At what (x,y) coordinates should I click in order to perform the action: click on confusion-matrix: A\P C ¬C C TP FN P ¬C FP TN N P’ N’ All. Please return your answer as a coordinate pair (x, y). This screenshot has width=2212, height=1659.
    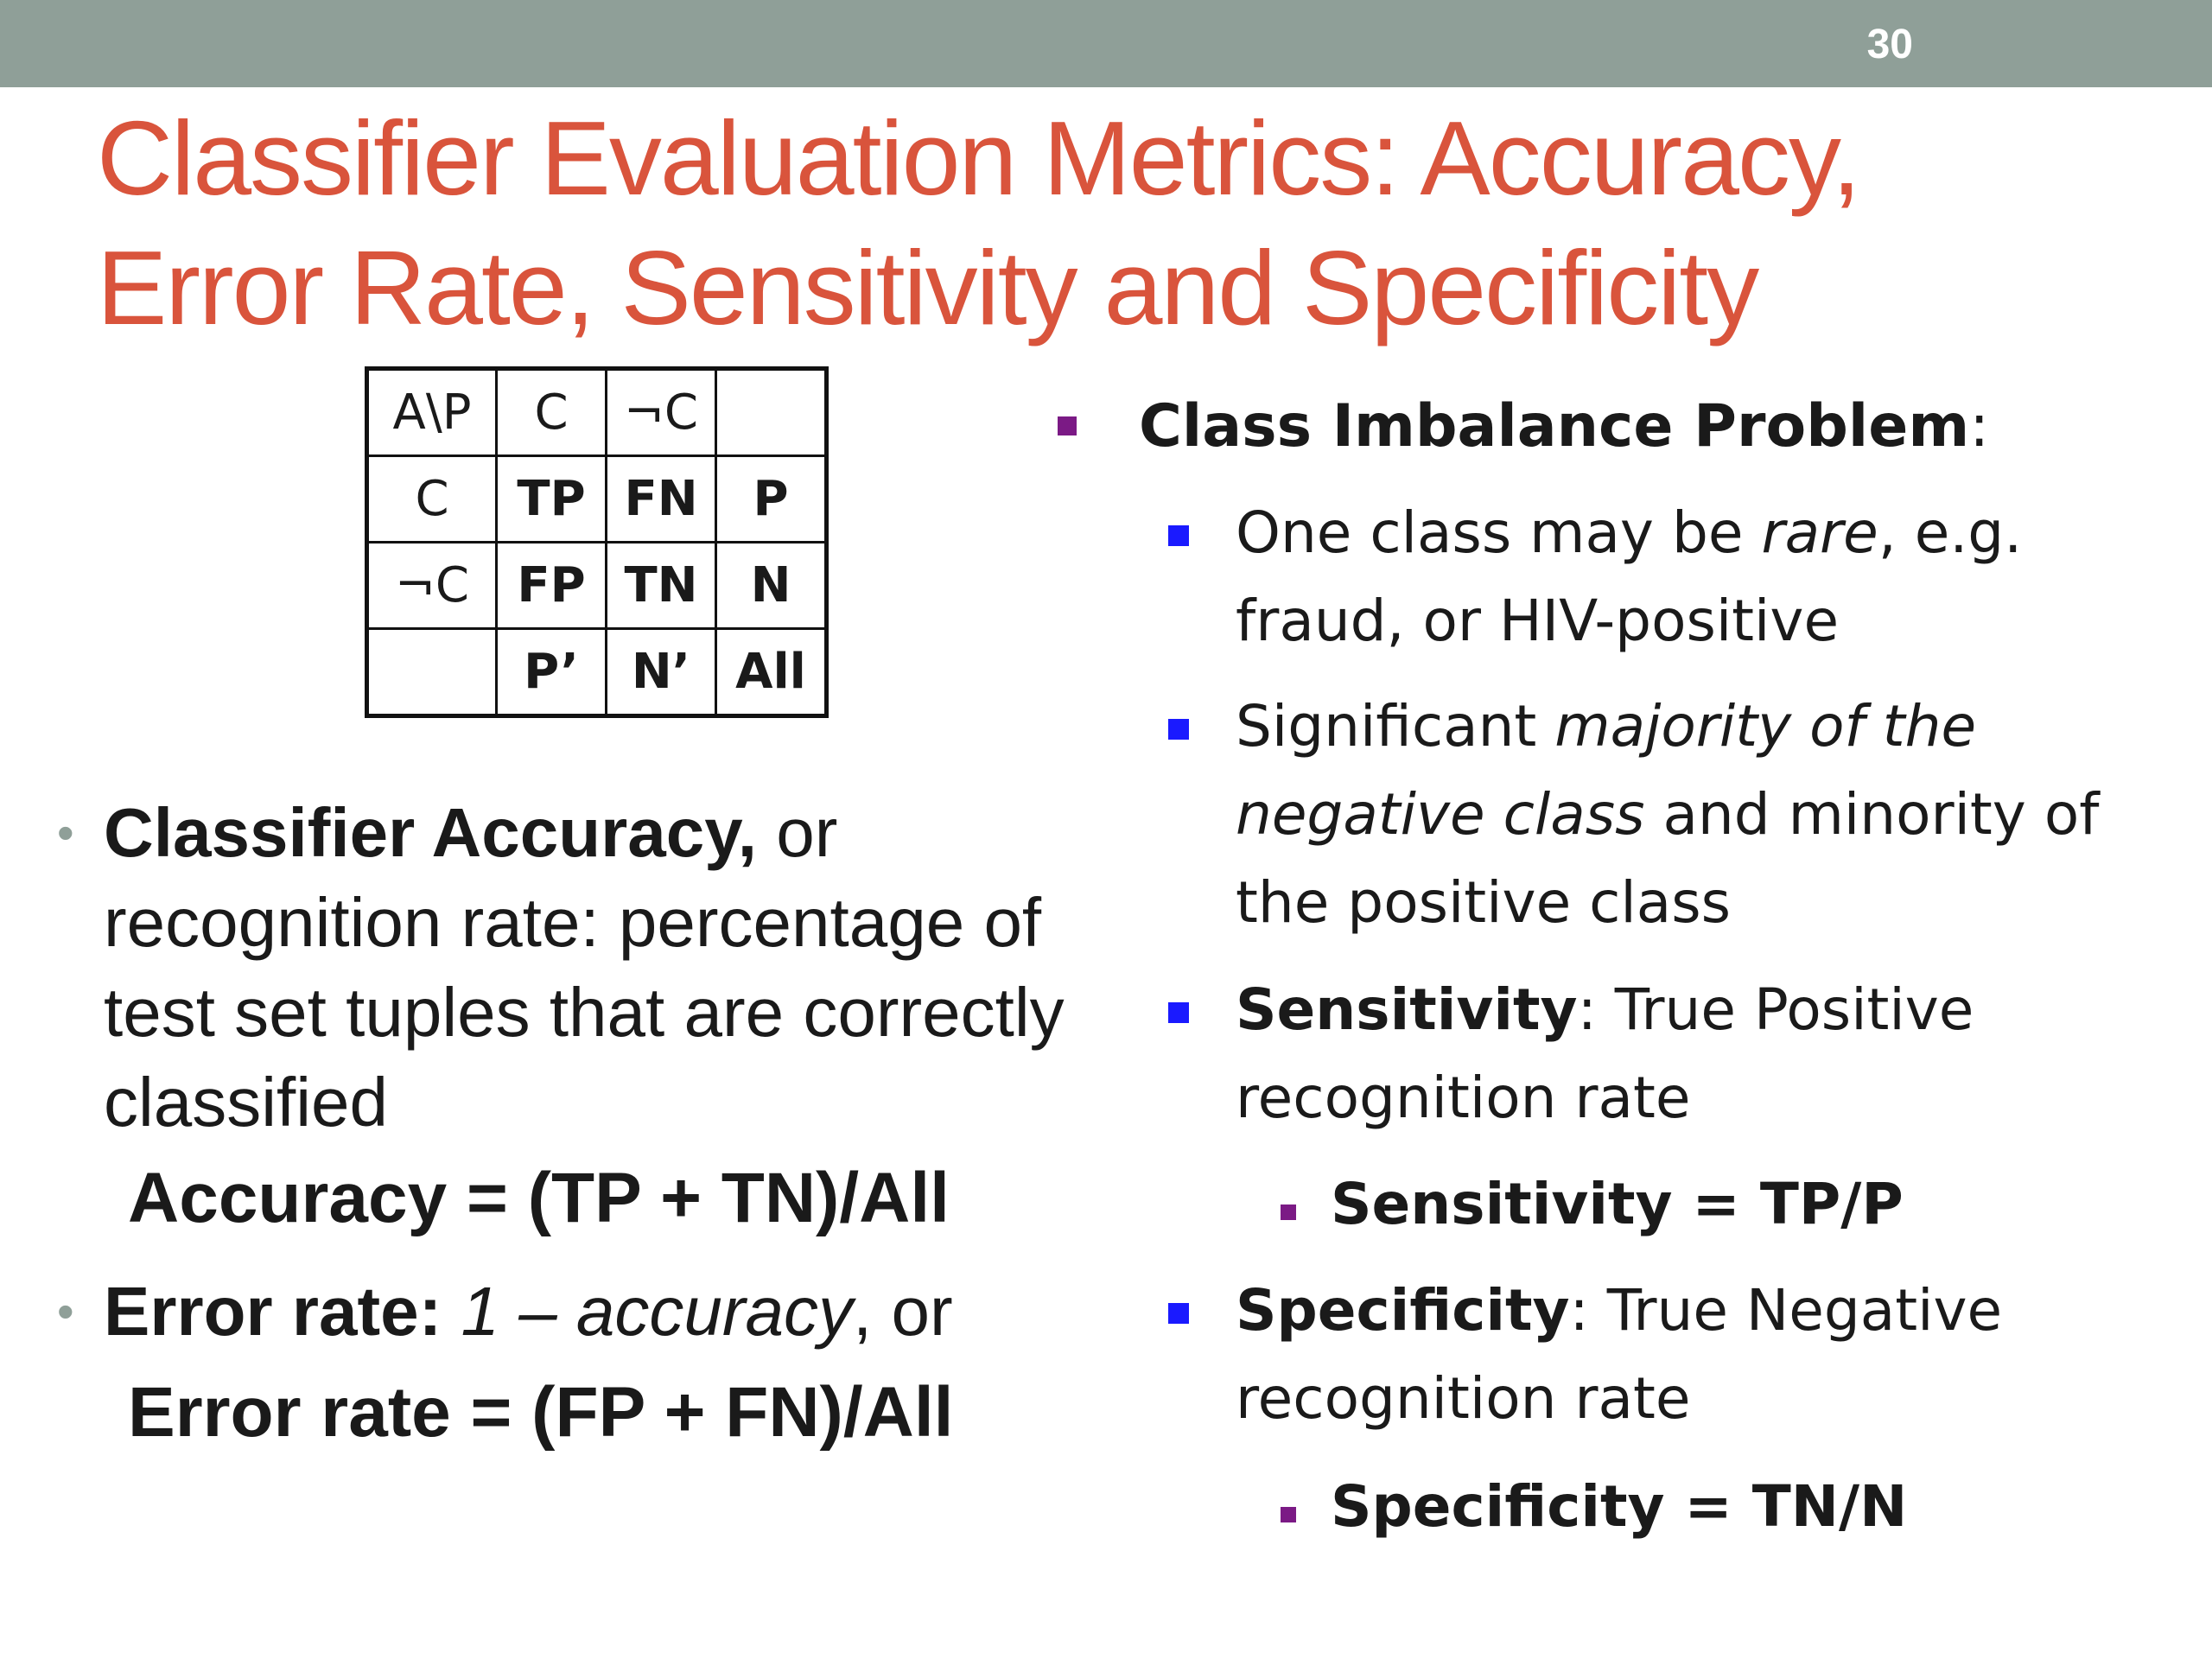
    Looking at the image, I should click on (597, 542).